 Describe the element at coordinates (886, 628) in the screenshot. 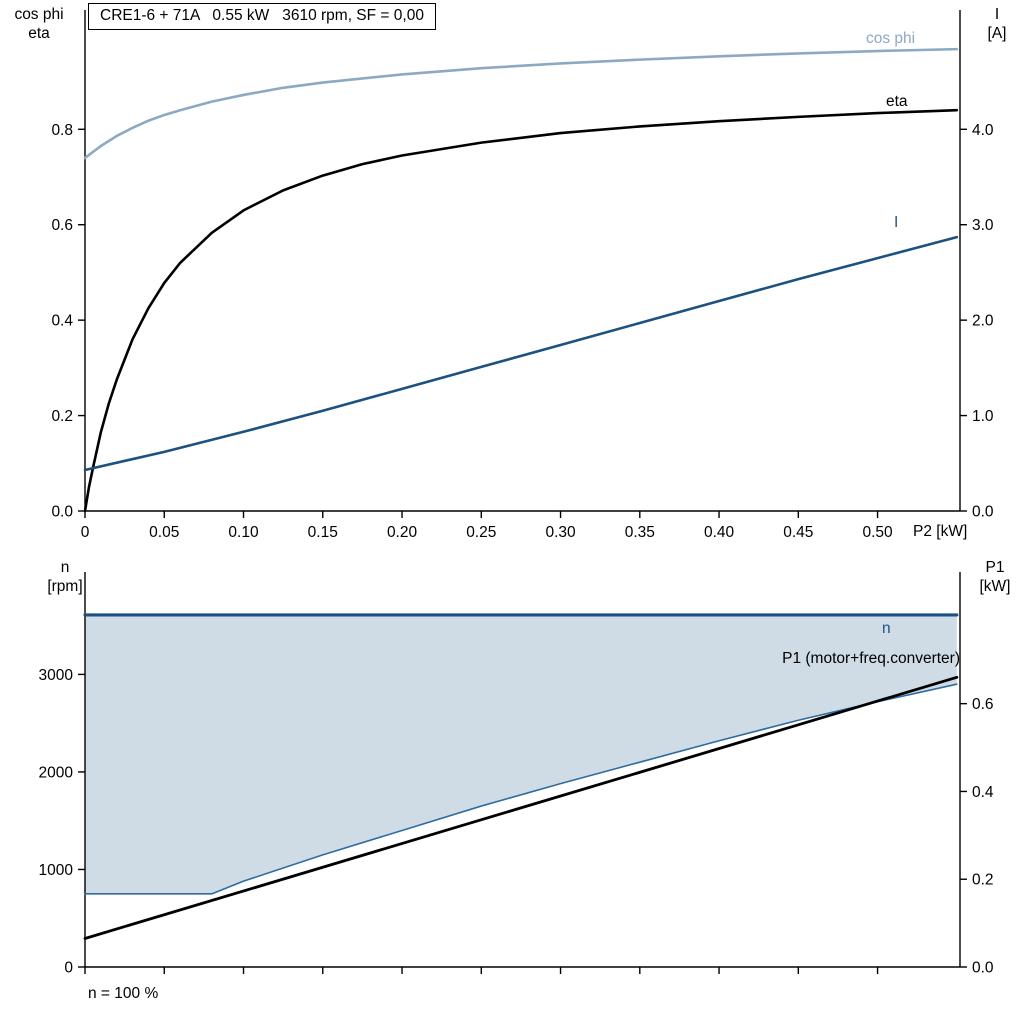

I see `series-label-speed: n` at that location.